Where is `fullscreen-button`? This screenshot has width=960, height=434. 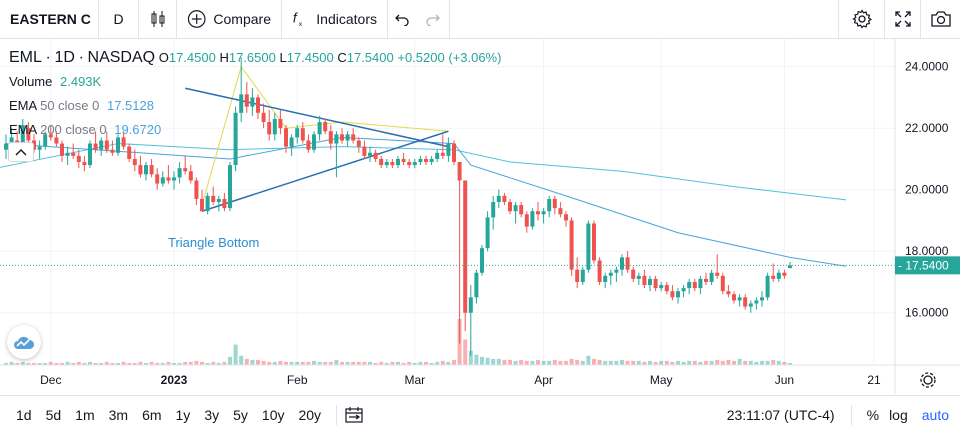
fullscreen-button is located at coordinates (902, 19).